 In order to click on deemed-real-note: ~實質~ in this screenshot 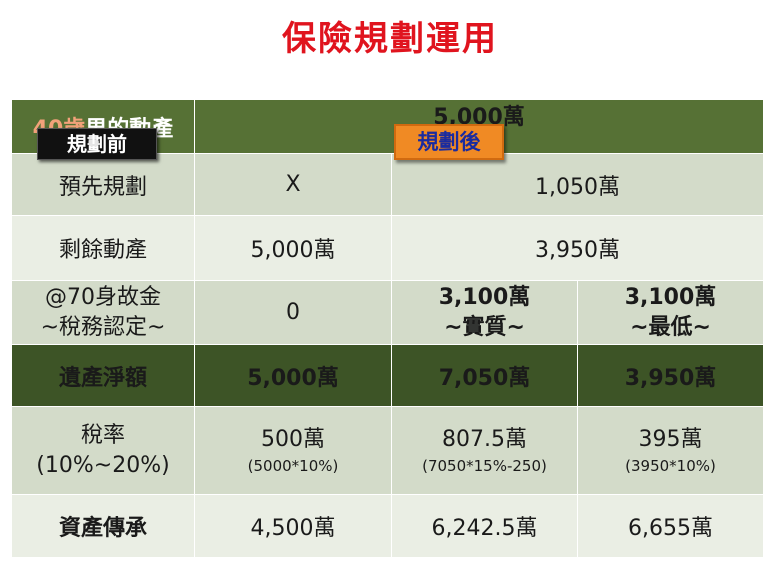, I will do `click(484, 327)`.